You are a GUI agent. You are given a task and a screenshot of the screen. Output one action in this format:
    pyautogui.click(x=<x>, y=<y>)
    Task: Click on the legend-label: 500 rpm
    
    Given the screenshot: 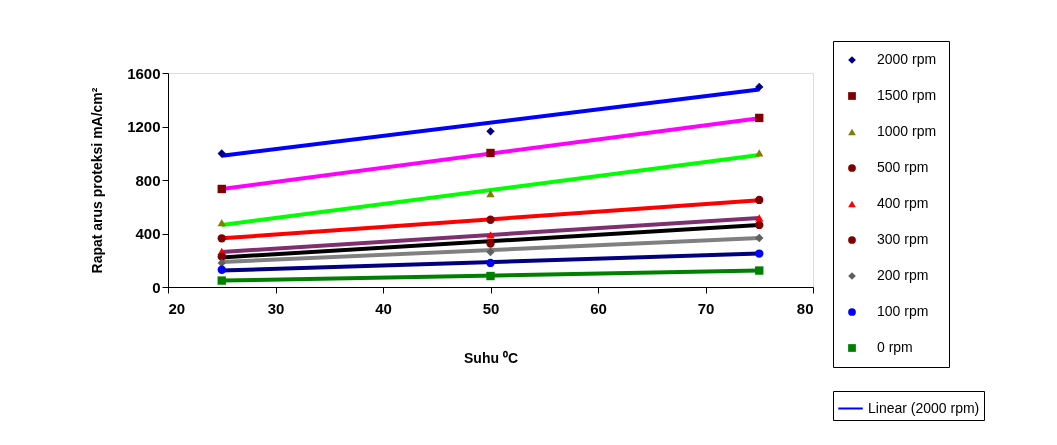 What is the action you would take?
    pyautogui.click(x=903, y=167)
    